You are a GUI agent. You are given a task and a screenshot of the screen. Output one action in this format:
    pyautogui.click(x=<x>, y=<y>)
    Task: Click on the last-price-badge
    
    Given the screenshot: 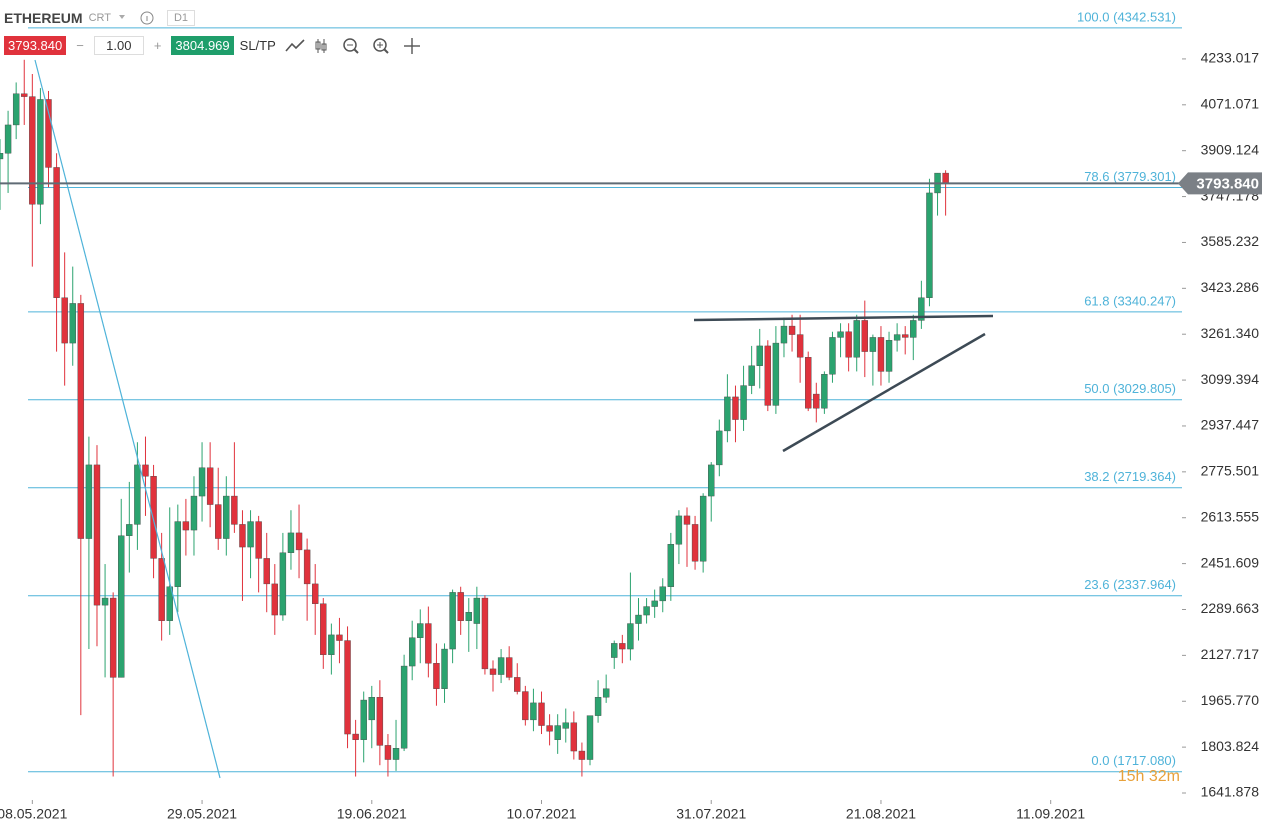 What is the action you would take?
    pyautogui.click(x=1220, y=183)
    